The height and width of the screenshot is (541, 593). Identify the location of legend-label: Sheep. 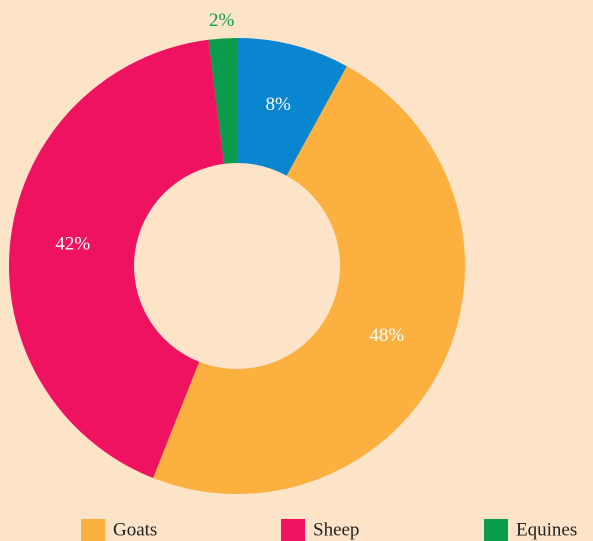
(336, 529).